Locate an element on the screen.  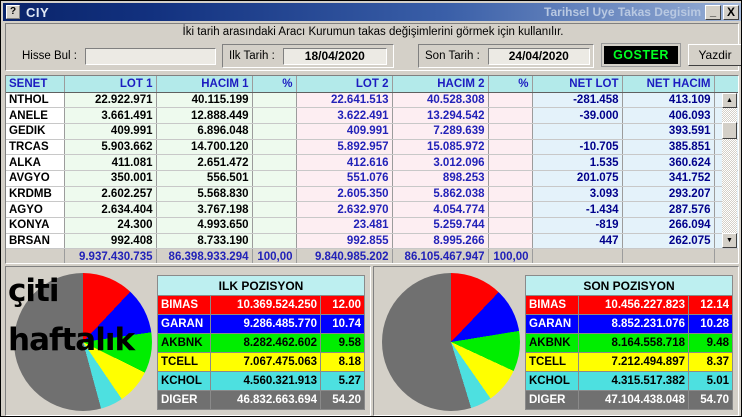
position-pct: 5.01 is located at coordinates (710, 381).